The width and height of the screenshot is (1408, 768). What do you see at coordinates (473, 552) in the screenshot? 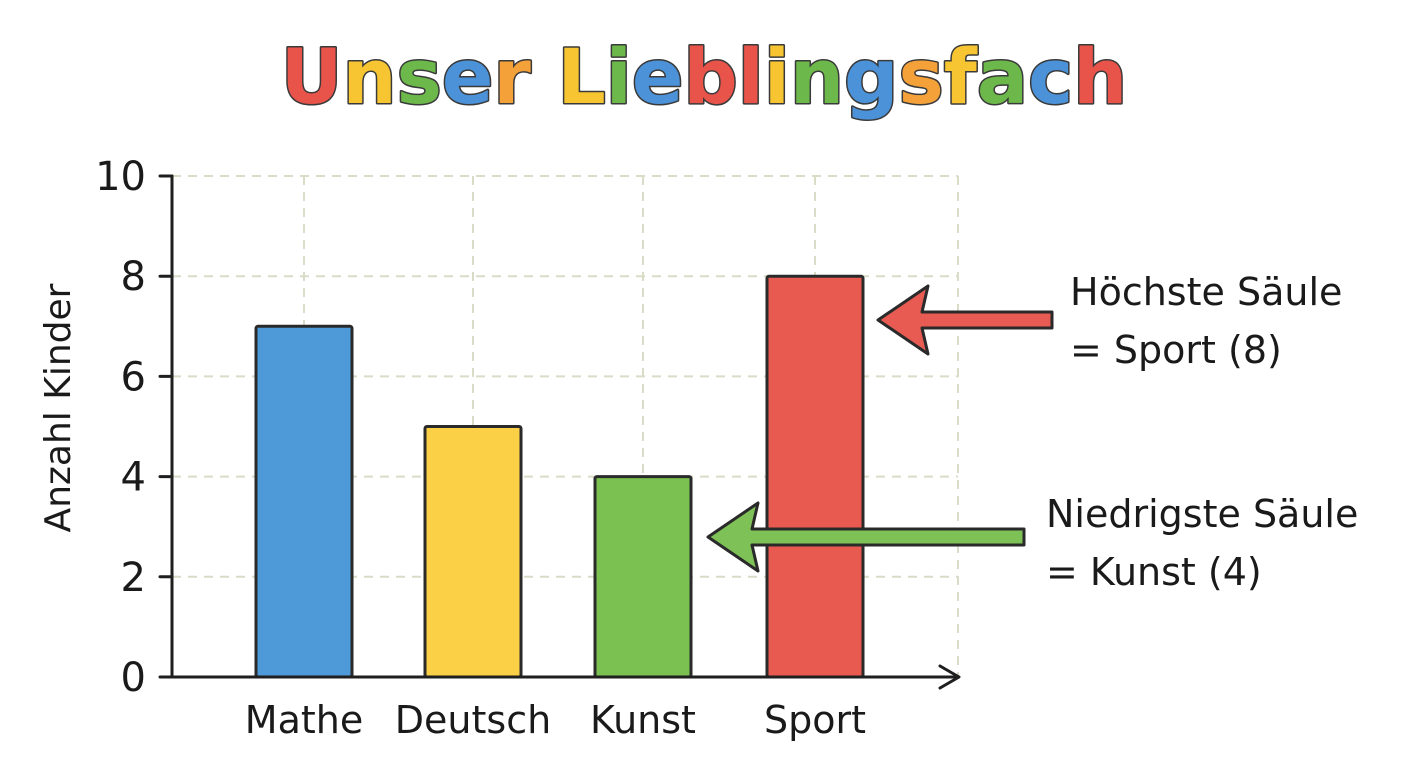
I see `bar-deutsch` at bounding box center [473, 552].